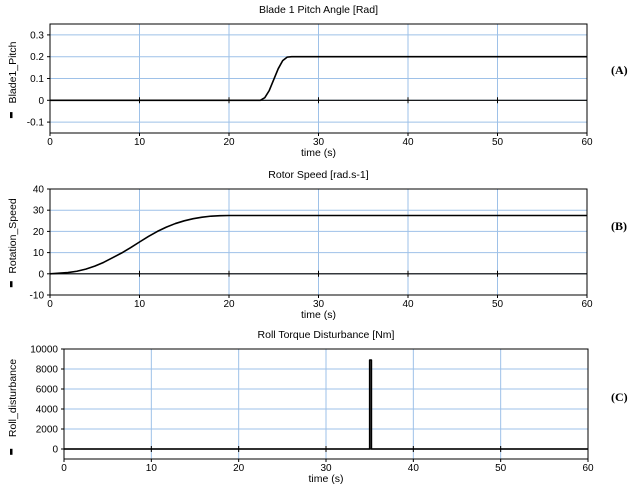 The width and height of the screenshot is (641, 494). Describe the element at coordinates (37, 35) in the screenshot. I see `y-tick-label: 0.3` at that location.